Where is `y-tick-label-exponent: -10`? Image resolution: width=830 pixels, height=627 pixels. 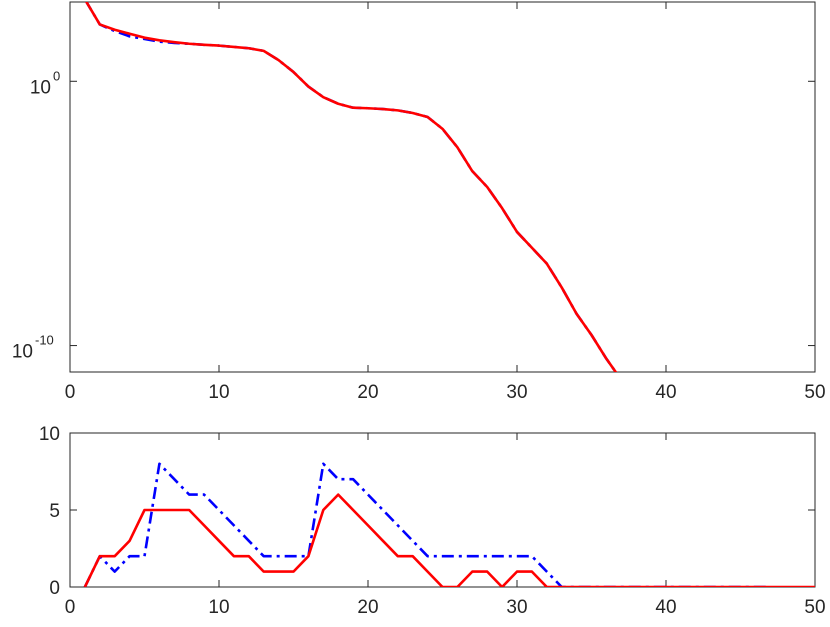
y-tick-label-exponent: -10 is located at coordinates (44, 340).